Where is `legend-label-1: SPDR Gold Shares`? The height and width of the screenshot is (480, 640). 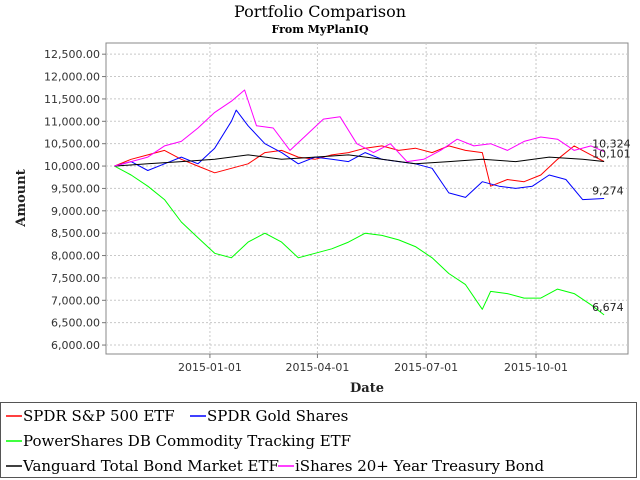
legend-label-1: SPDR Gold Shares is located at coordinates (277, 416).